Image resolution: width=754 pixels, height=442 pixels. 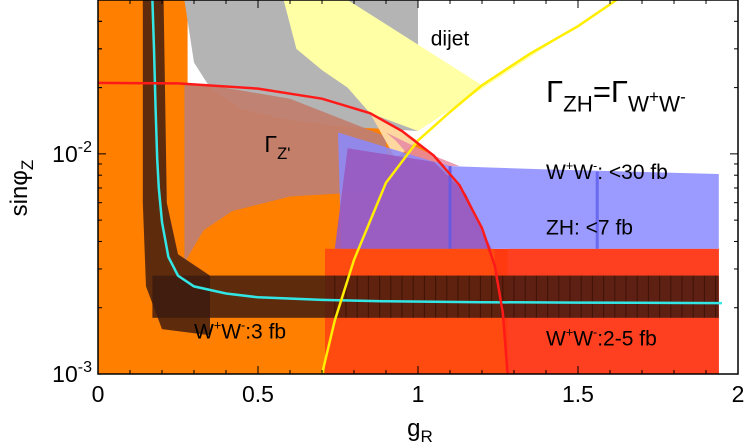 I want to click on y-tick-label: 10⁻³, so click(x=72, y=373).